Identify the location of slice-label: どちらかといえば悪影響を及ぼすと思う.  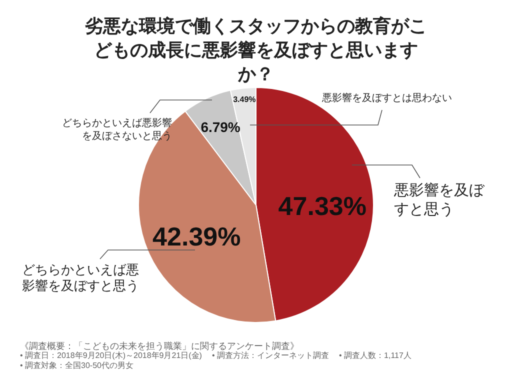
(81, 278).